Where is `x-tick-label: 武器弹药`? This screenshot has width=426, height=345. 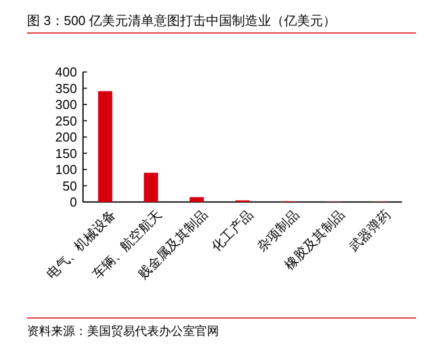 x-tick-label: 武器弹药 is located at coordinates (370, 230).